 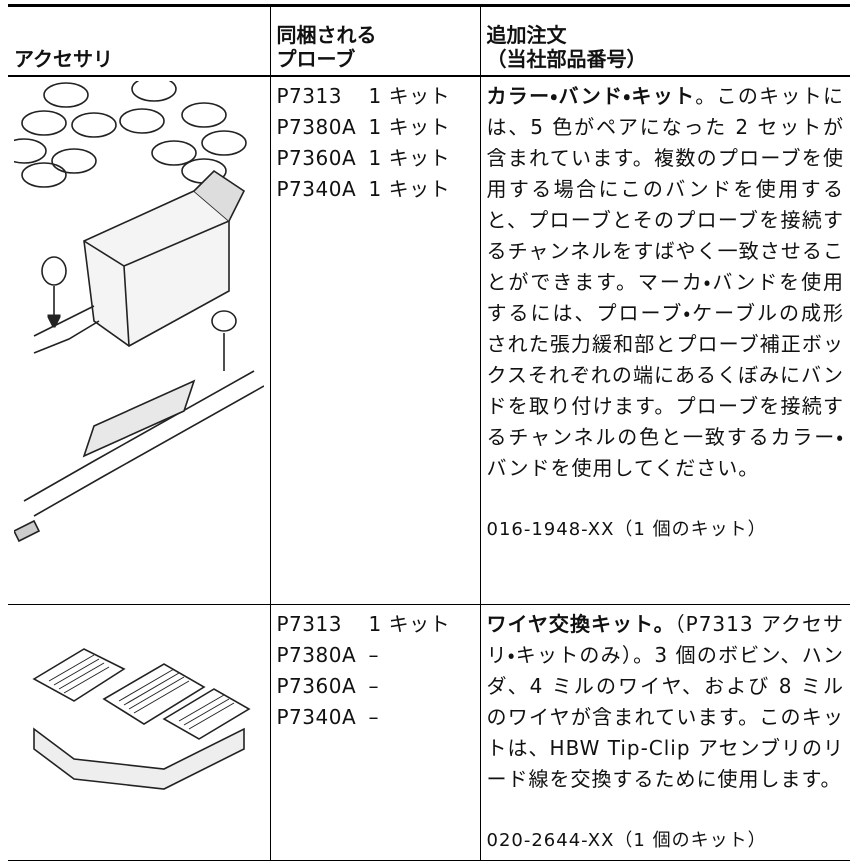 I want to click on probe-line: P7340A 1 キット, so click(x=375, y=189).